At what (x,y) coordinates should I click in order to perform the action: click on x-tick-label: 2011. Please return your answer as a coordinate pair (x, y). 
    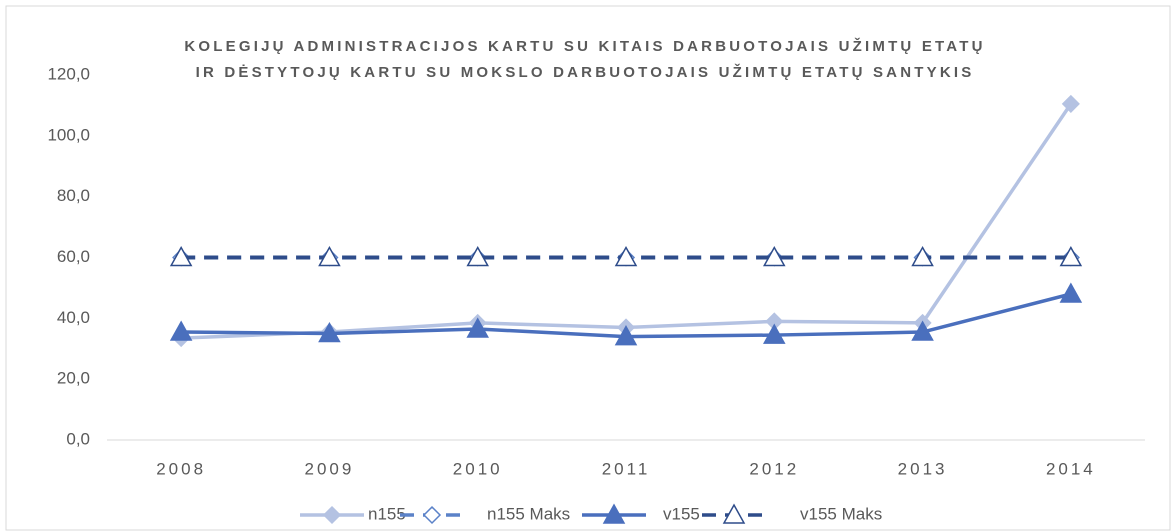
    Looking at the image, I should click on (626, 468).